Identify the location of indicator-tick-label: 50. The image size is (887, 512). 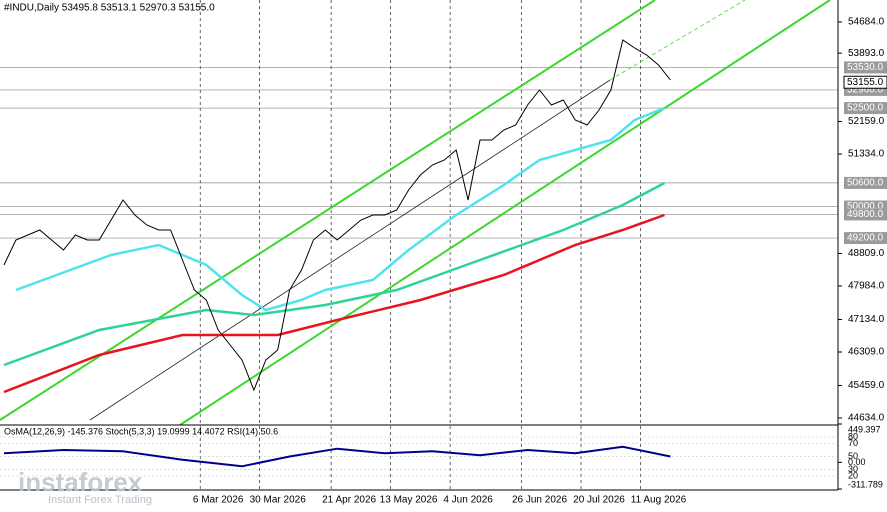
(853, 456).